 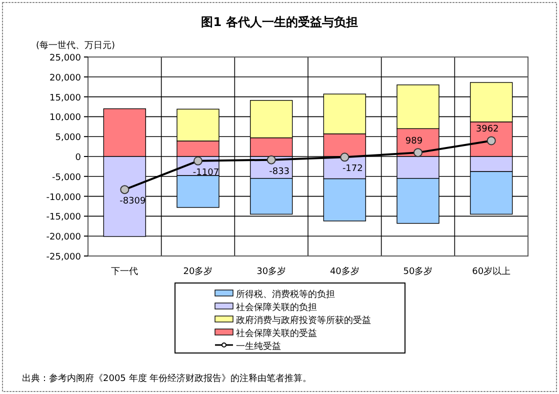 I want to click on data-label: 989, so click(x=414, y=141).